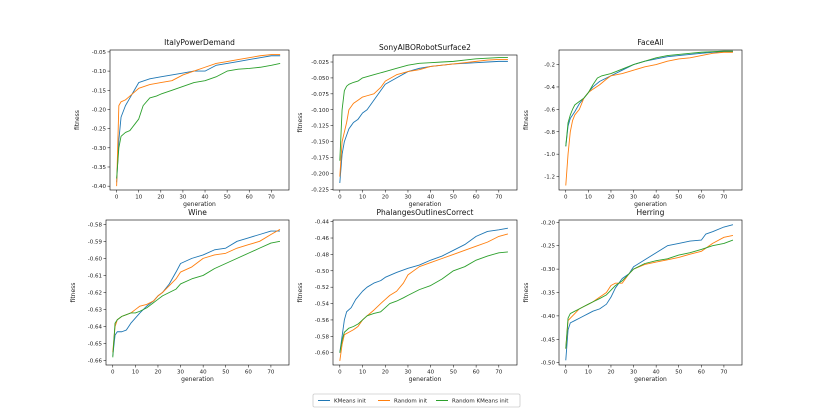  What do you see at coordinates (95, 362) in the screenshot?
I see `y-tick-label: -0.66` at bounding box center [95, 362].